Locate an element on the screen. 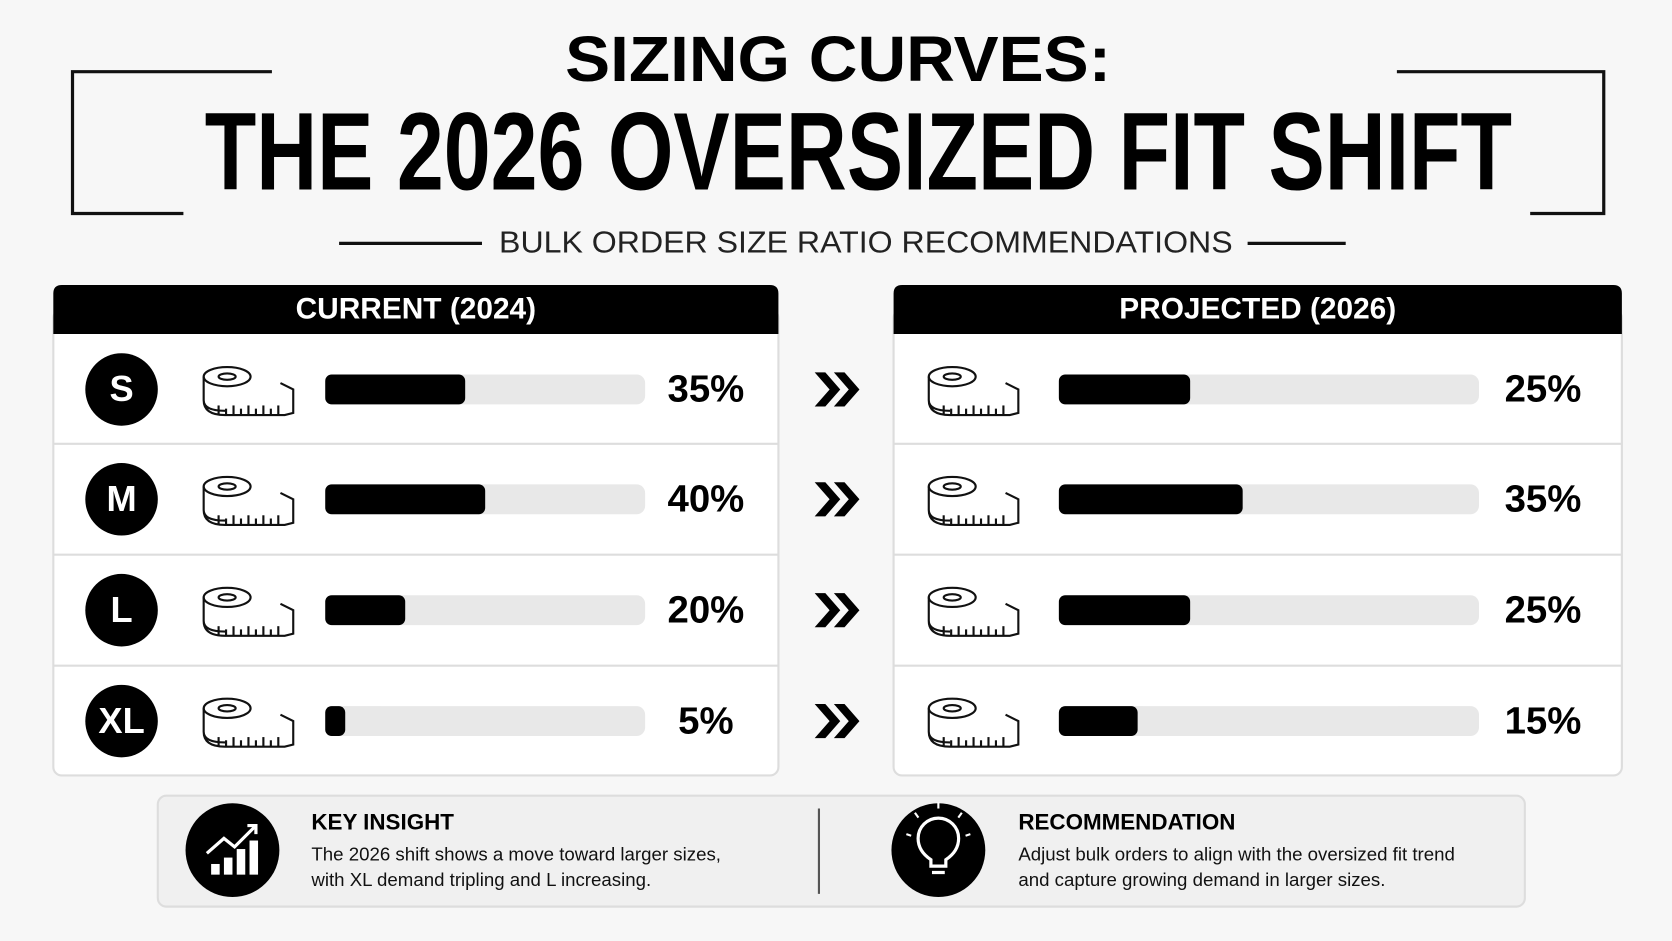 The width and height of the screenshot is (1672, 941). size-label: L is located at coordinates (121, 609).